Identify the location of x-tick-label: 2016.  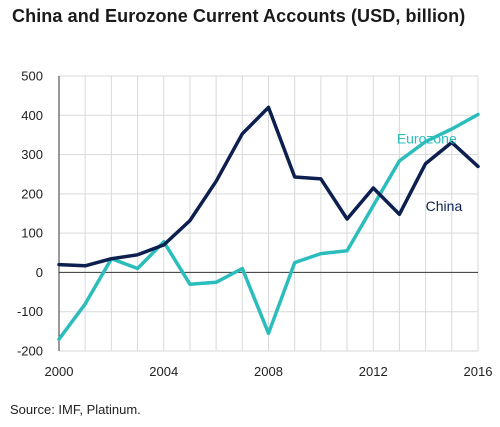
(478, 371).